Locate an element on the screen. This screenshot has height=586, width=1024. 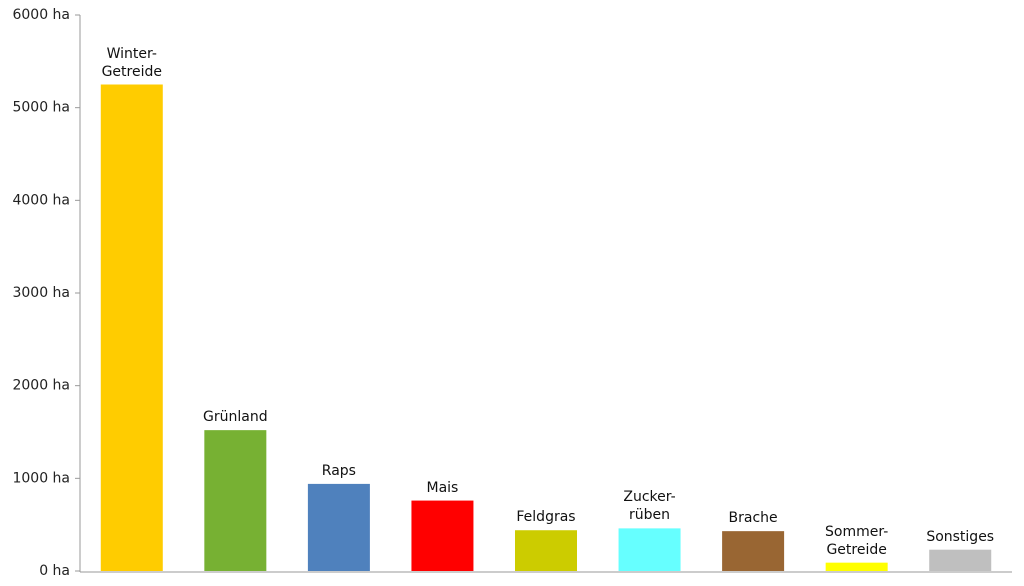
category-label: Zucker- rüben is located at coordinates (649, 506).